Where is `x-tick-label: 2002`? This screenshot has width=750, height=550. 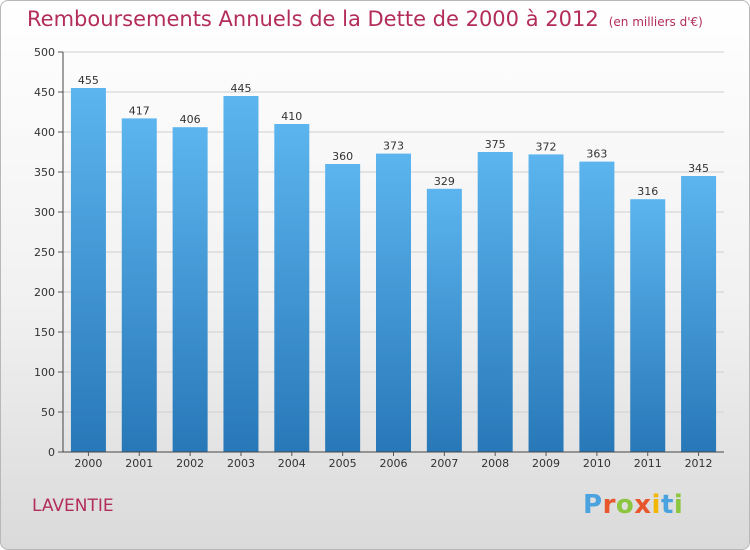 x-tick-label: 2002 is located at coordinates (190, 463).